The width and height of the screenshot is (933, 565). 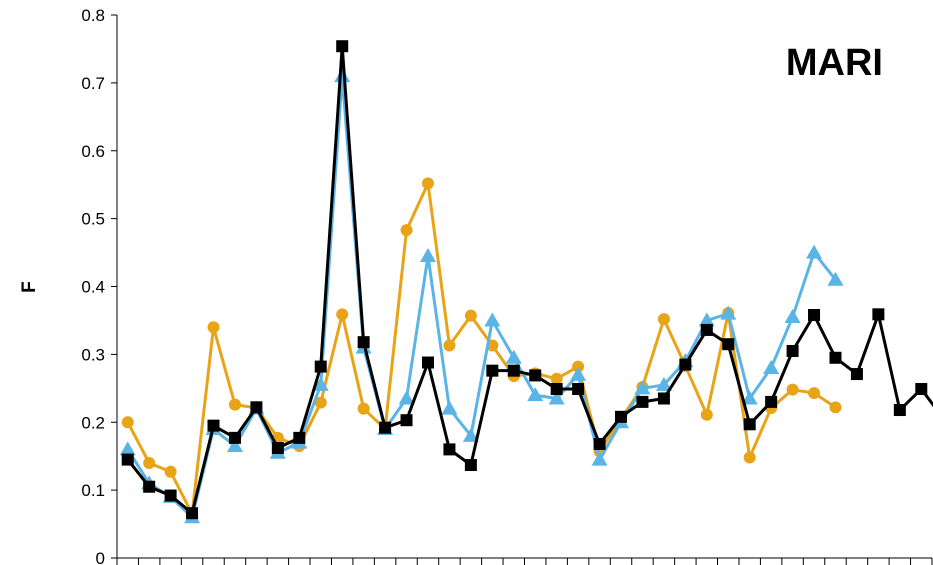 I want to click on y-tick-label: 0, so click(x=100, y=557).